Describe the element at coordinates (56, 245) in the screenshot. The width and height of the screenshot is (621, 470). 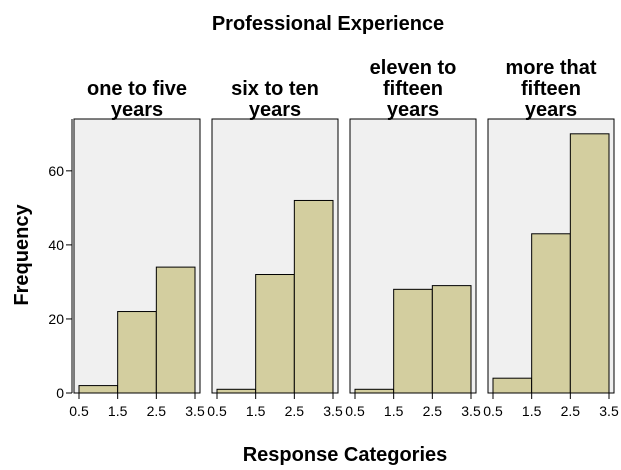
I see `y-tick-label: 40` at that location.